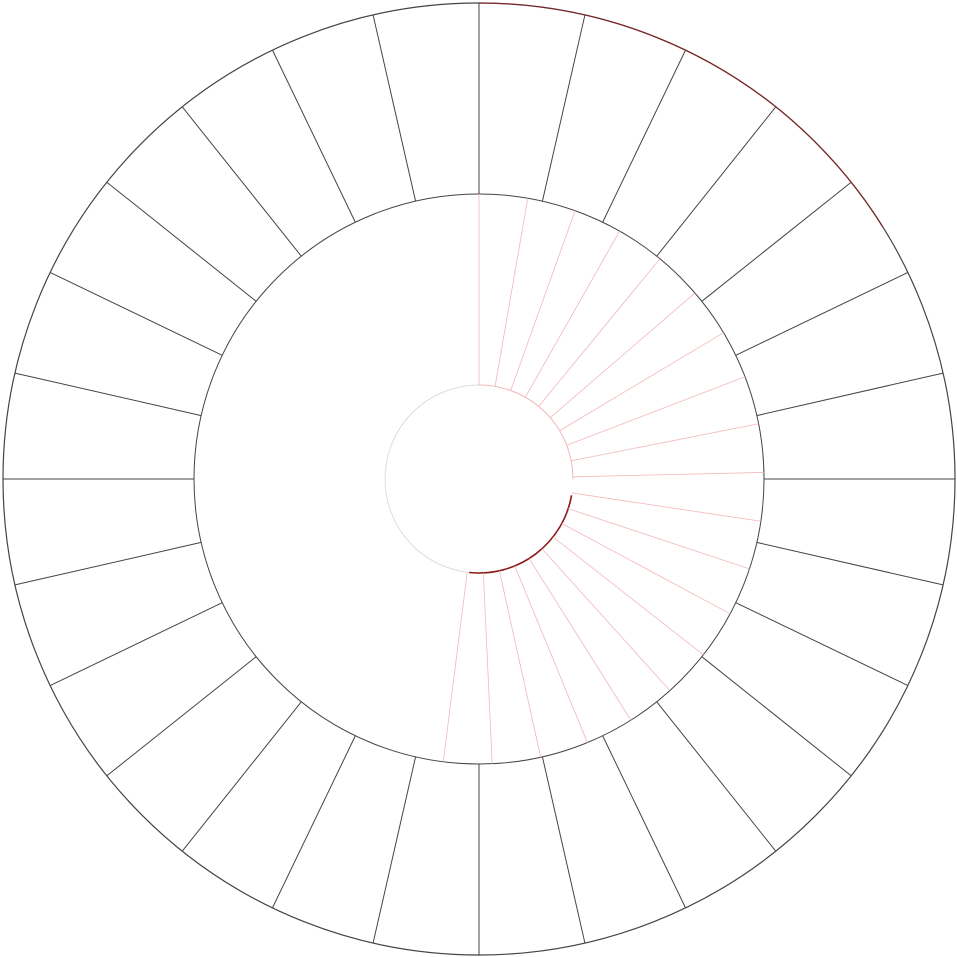 This screenshot has height=957, width=957. Describe the element at coordinates (432, 479) in the screenshot. I see `hub-outline` at that location.